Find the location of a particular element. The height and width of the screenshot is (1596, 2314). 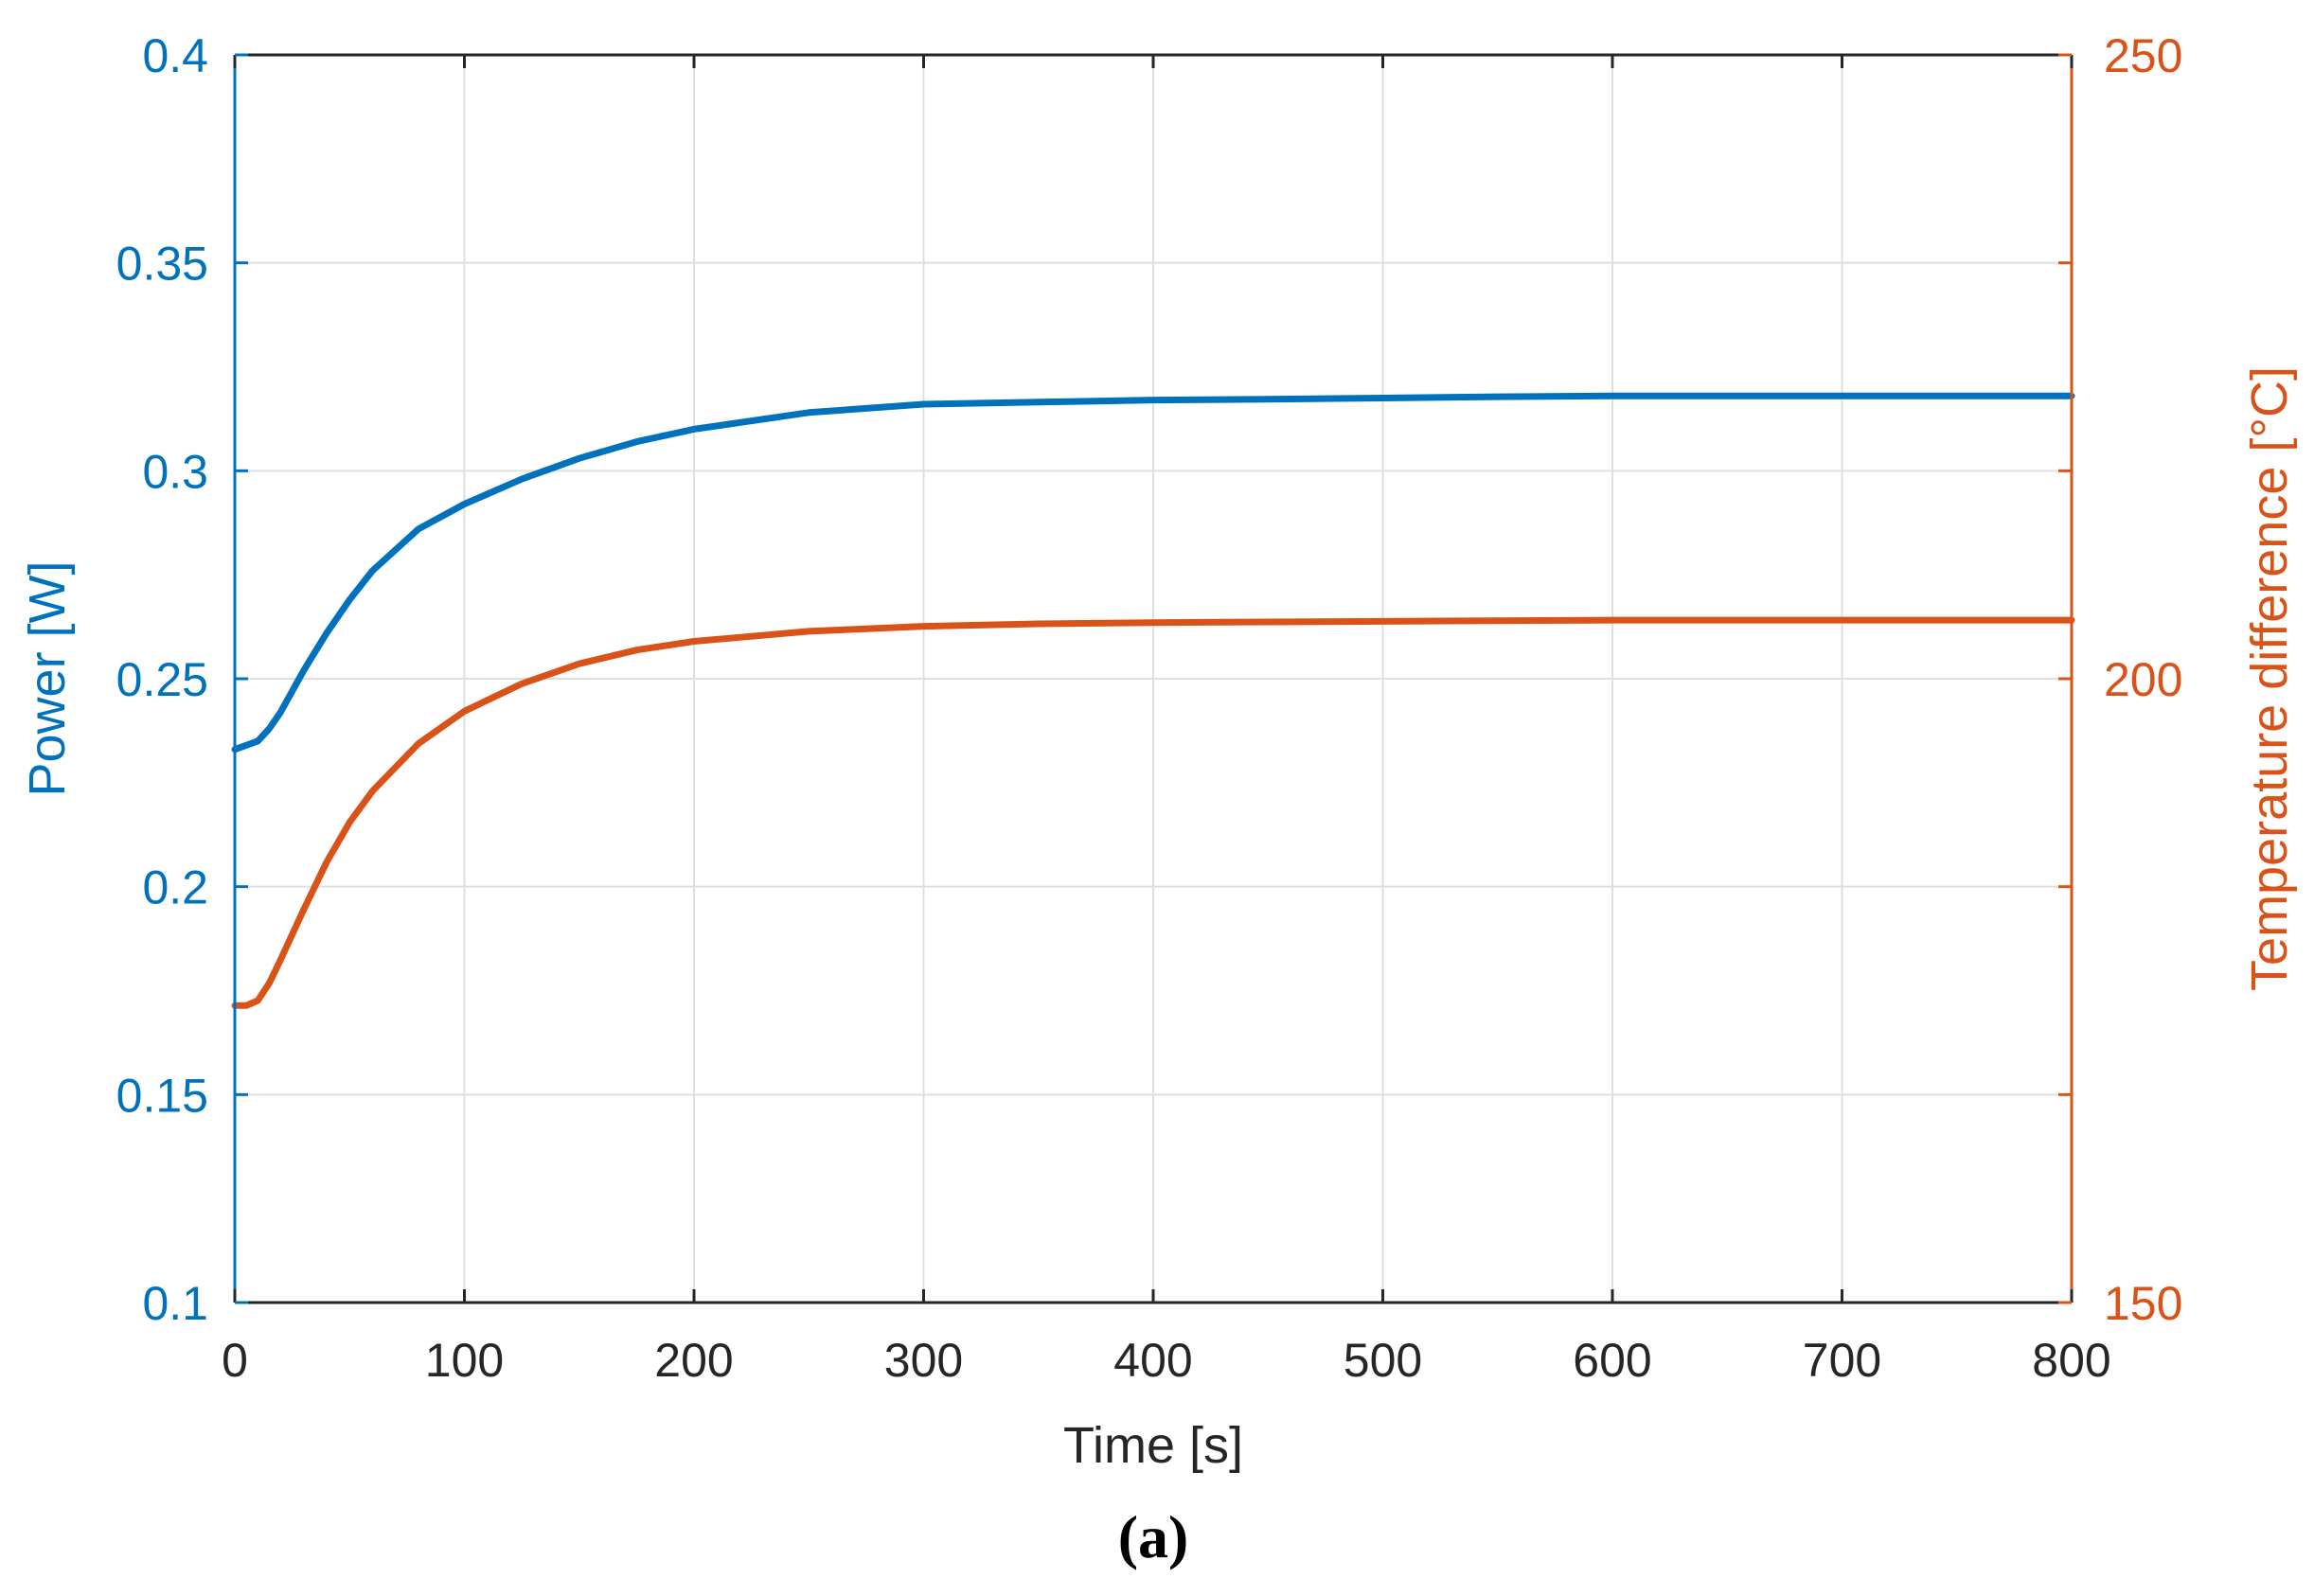

x-tick-label: 100 is located at coordinates (464, 1361).